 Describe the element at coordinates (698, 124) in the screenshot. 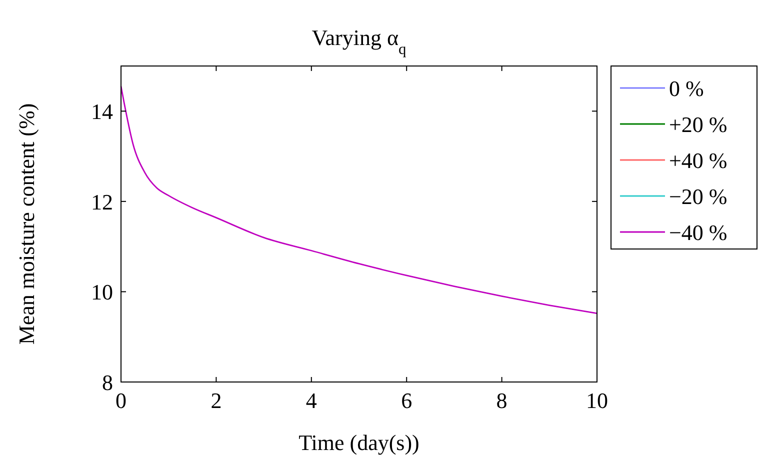

I see `legend-label: +20 %` at that location.